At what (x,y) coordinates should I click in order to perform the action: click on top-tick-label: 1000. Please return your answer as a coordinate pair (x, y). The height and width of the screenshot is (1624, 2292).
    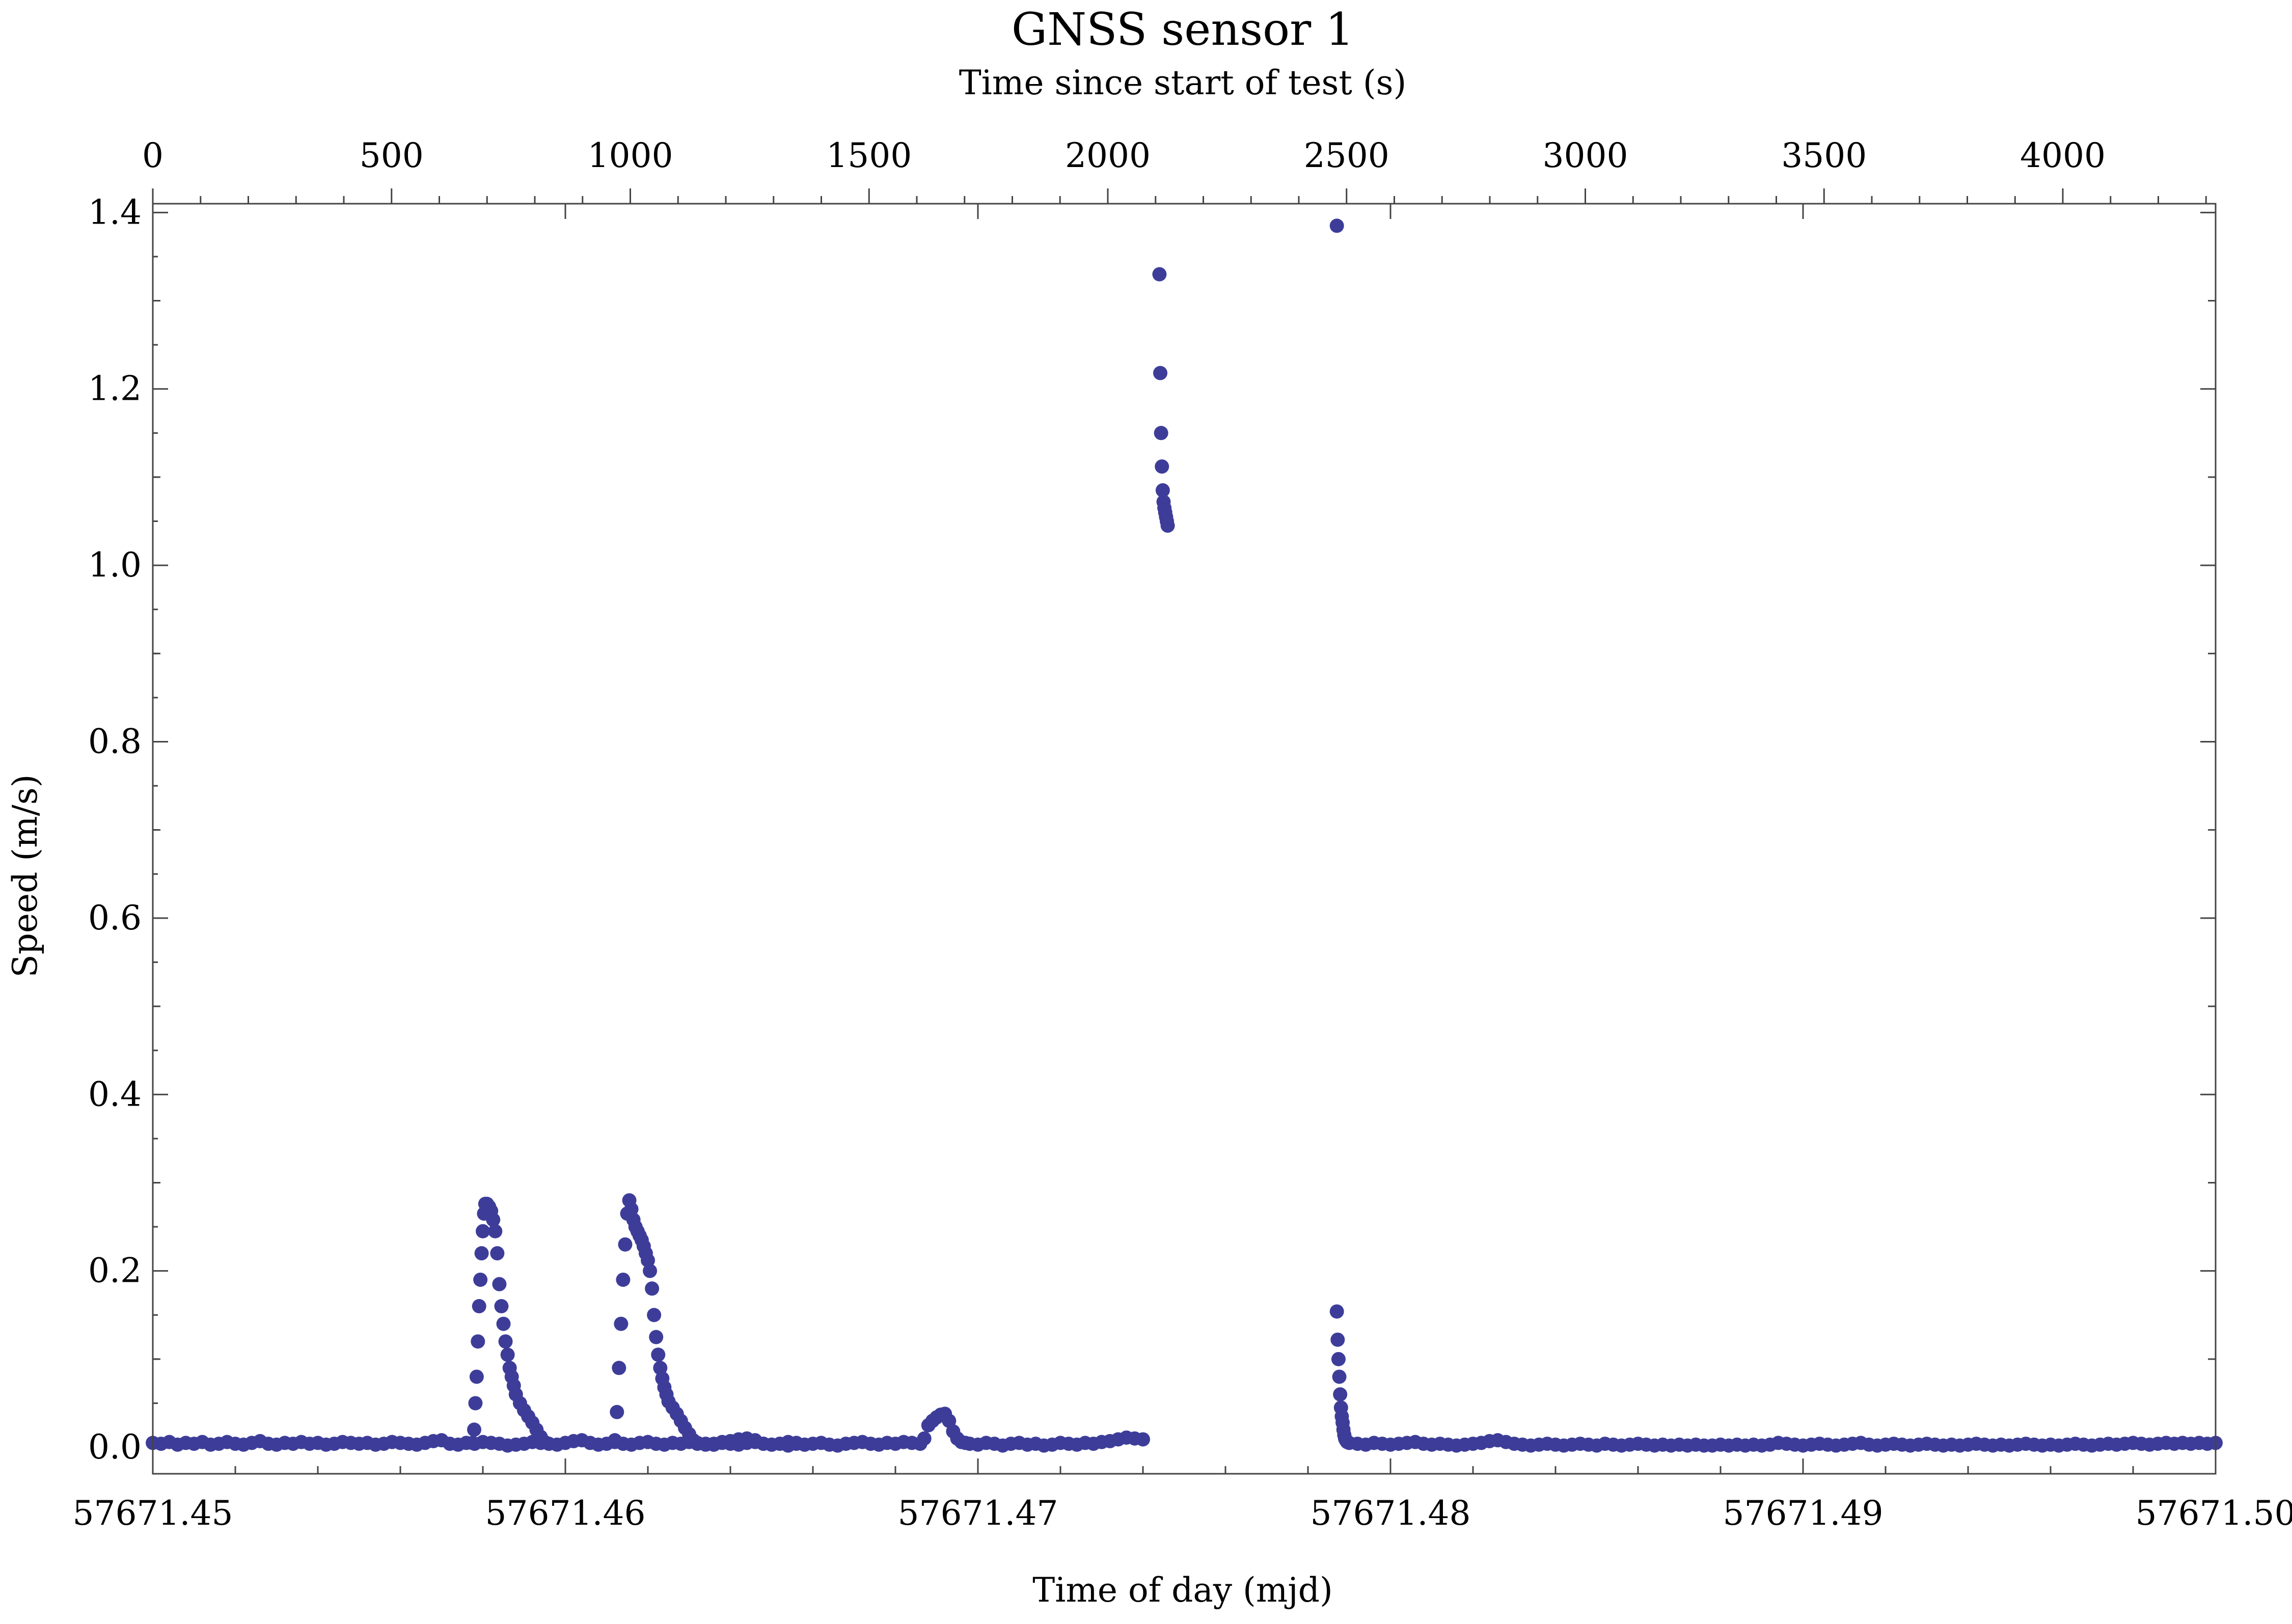
    Looking at the image, I should click on (630, 155).